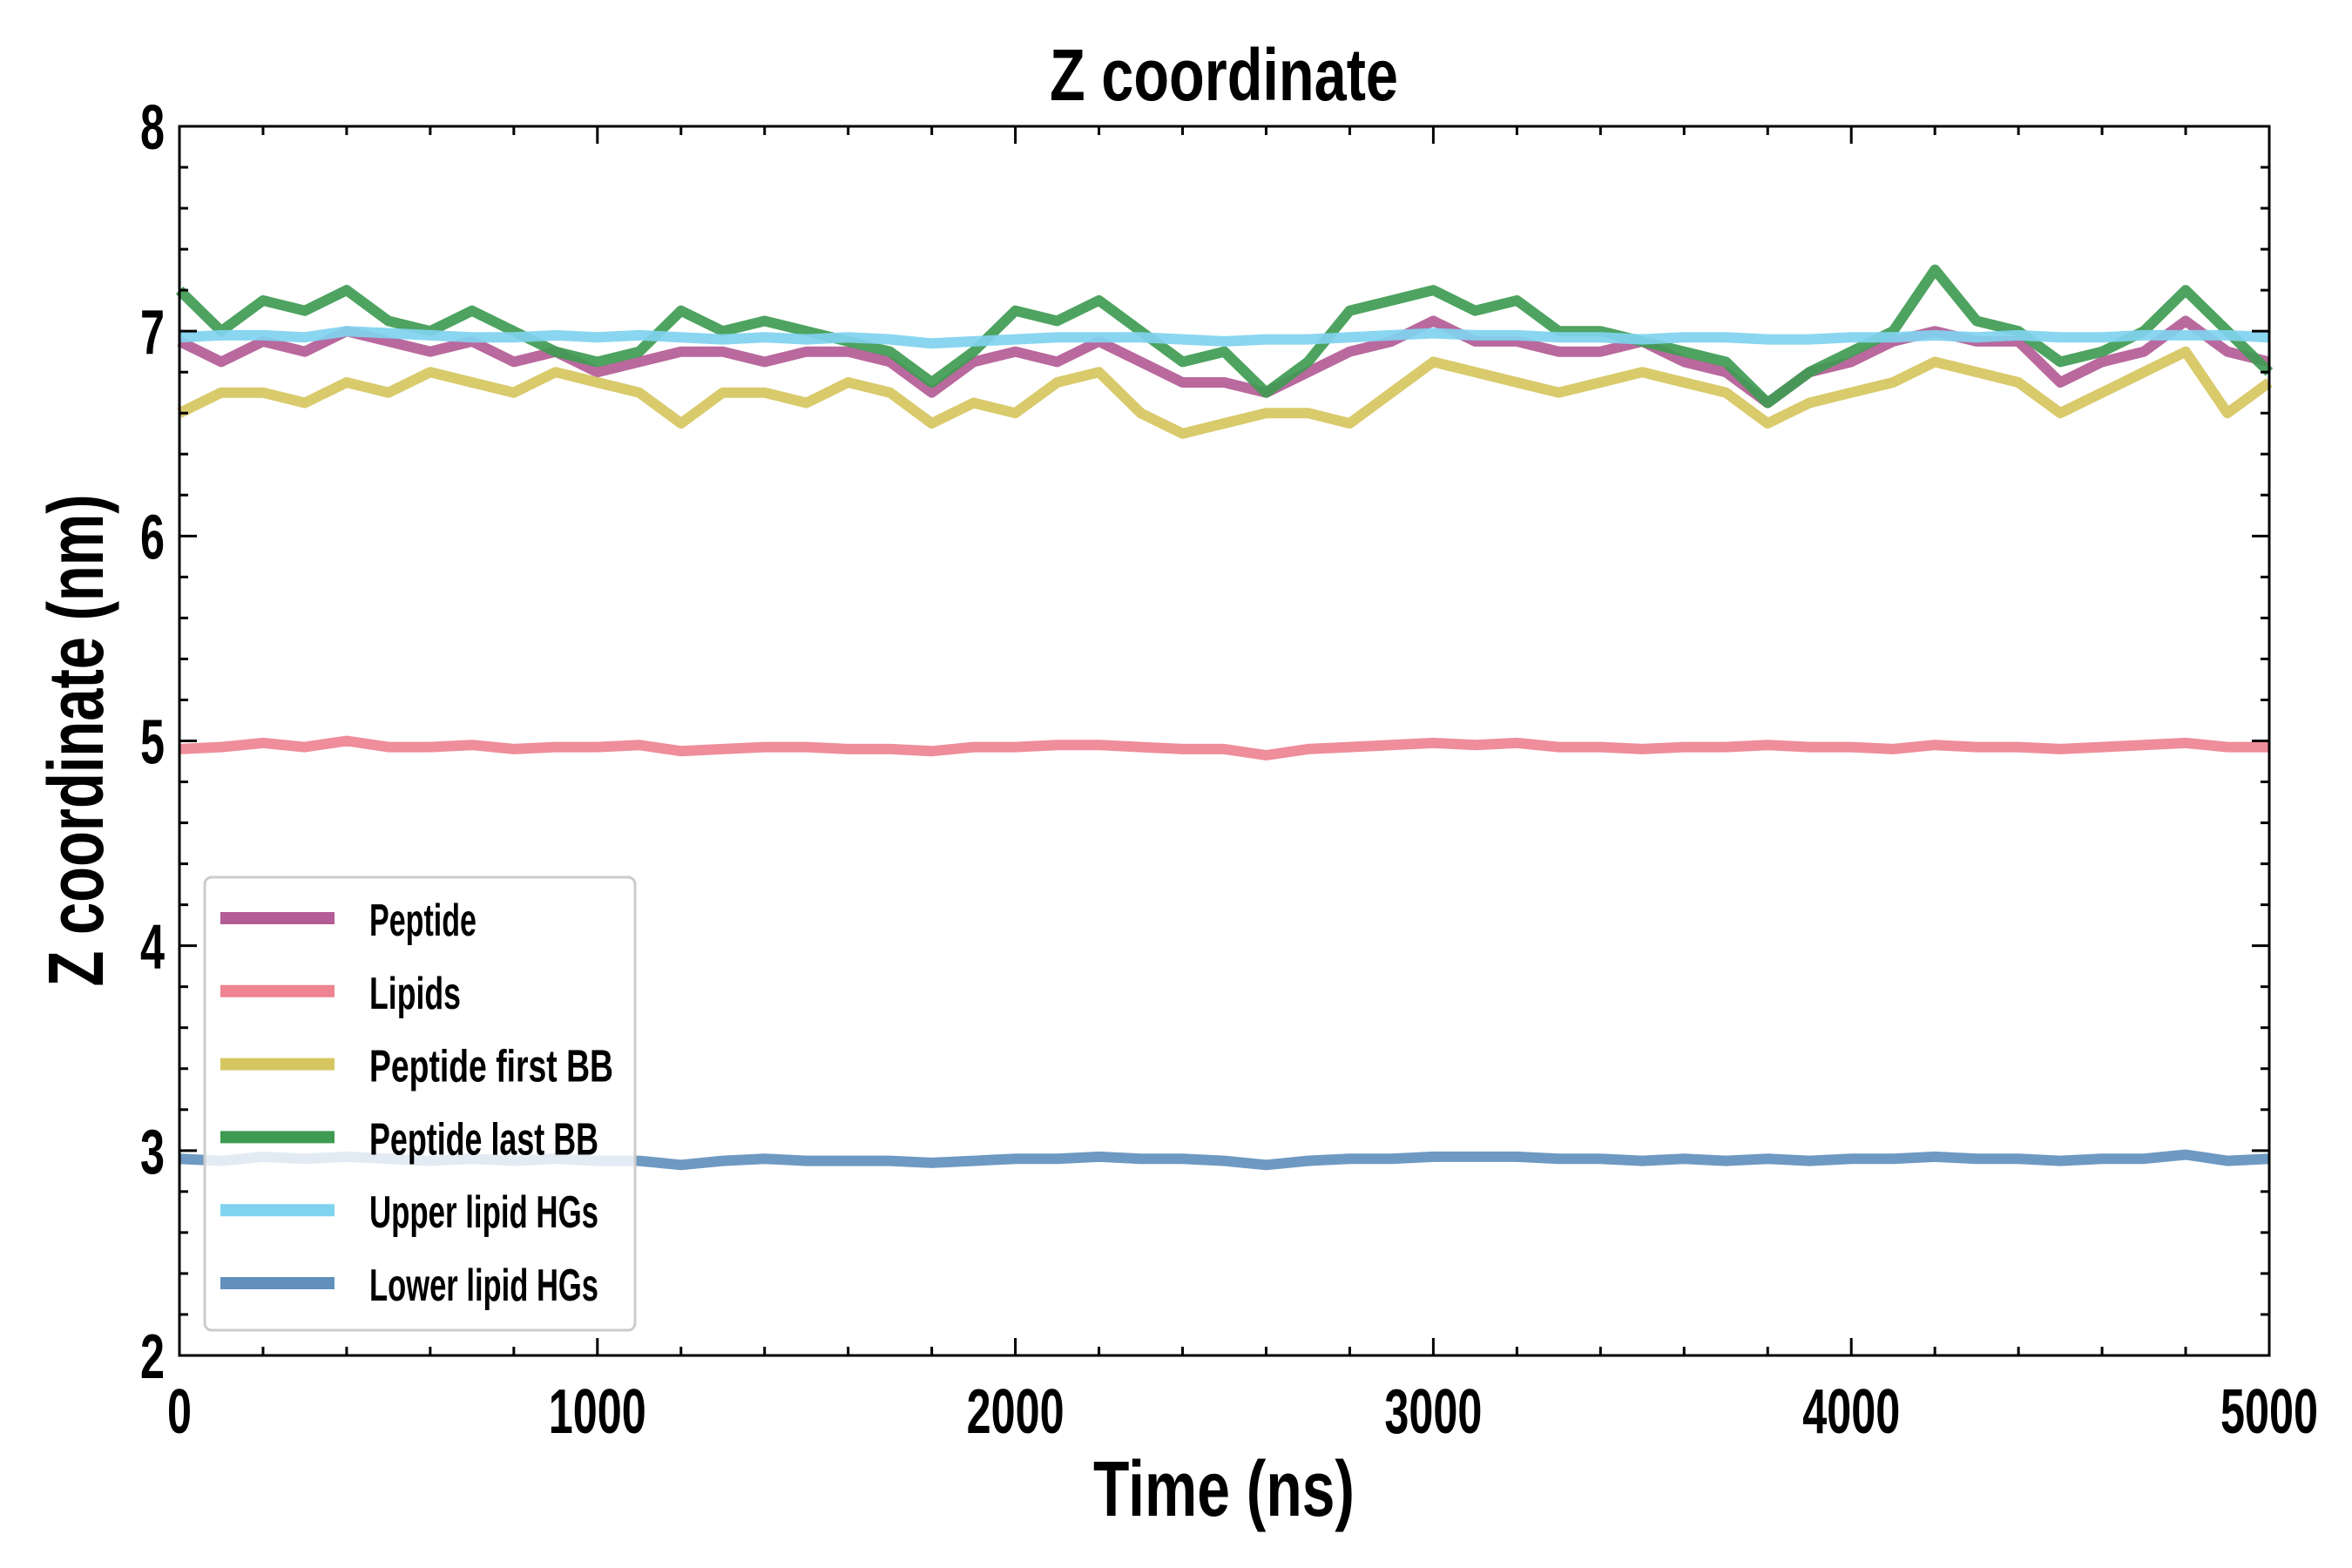 This screenshot has width=2352, height=1568. I want to click on x-tick-label: 0, so click(179, 1412).